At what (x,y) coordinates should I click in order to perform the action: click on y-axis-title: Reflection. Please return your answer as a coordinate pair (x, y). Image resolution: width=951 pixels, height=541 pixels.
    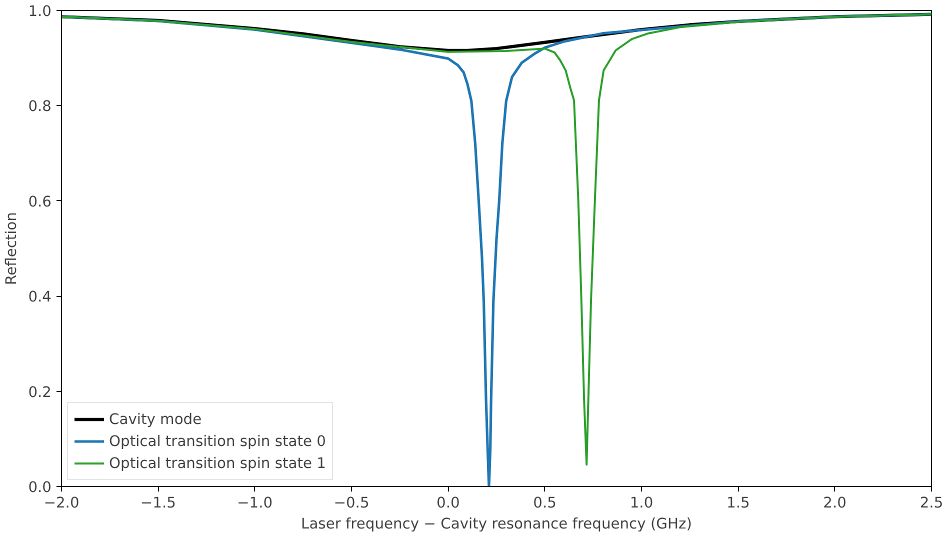
    Looking at the image, I should click on (11, 248).